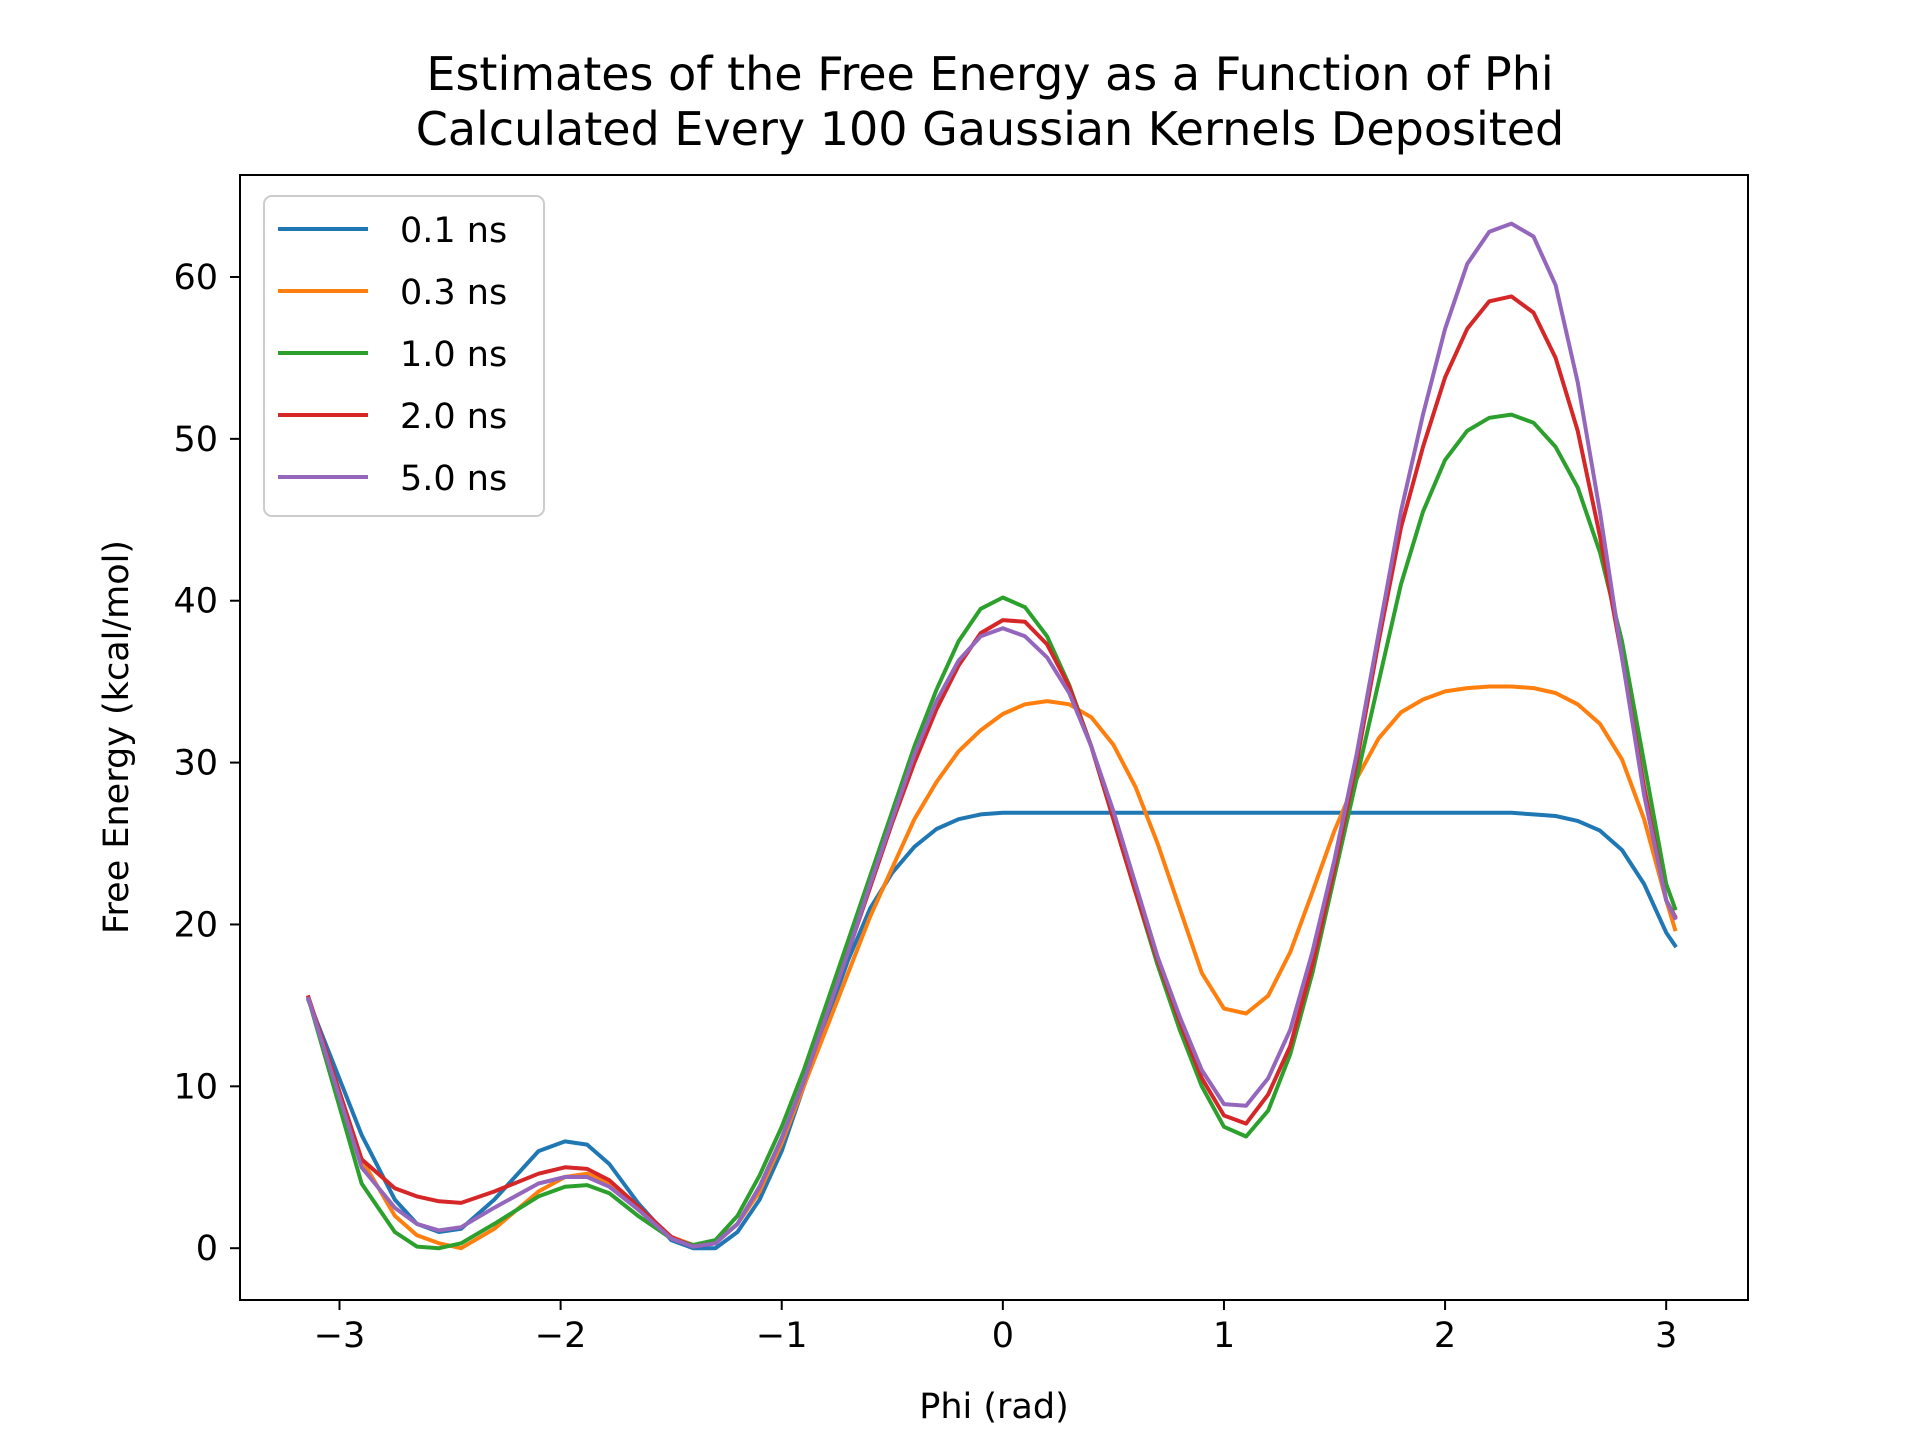 This screenshot has width=1920, height=1440. I want to click on x-tick-label: 3, so click(1666, 1336).